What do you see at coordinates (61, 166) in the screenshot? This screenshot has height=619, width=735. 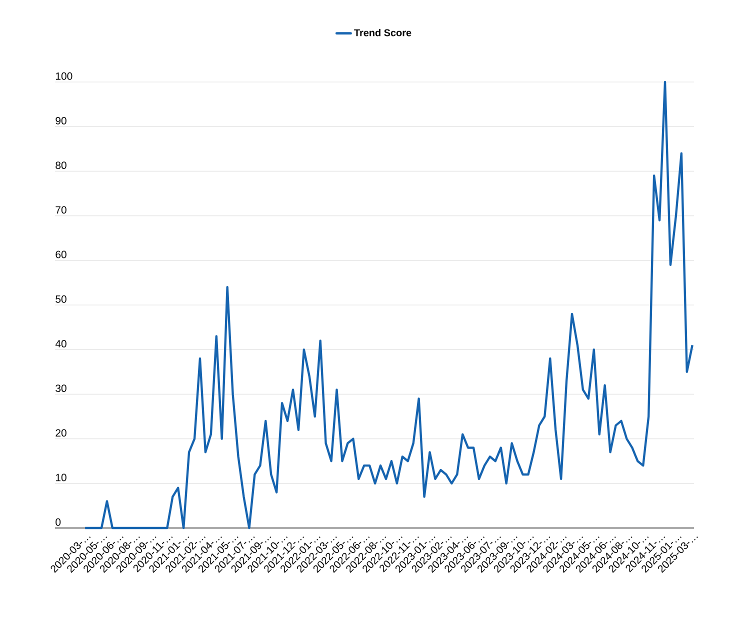 I see `y-tick-label: 80` at bounding box center [61, 166].